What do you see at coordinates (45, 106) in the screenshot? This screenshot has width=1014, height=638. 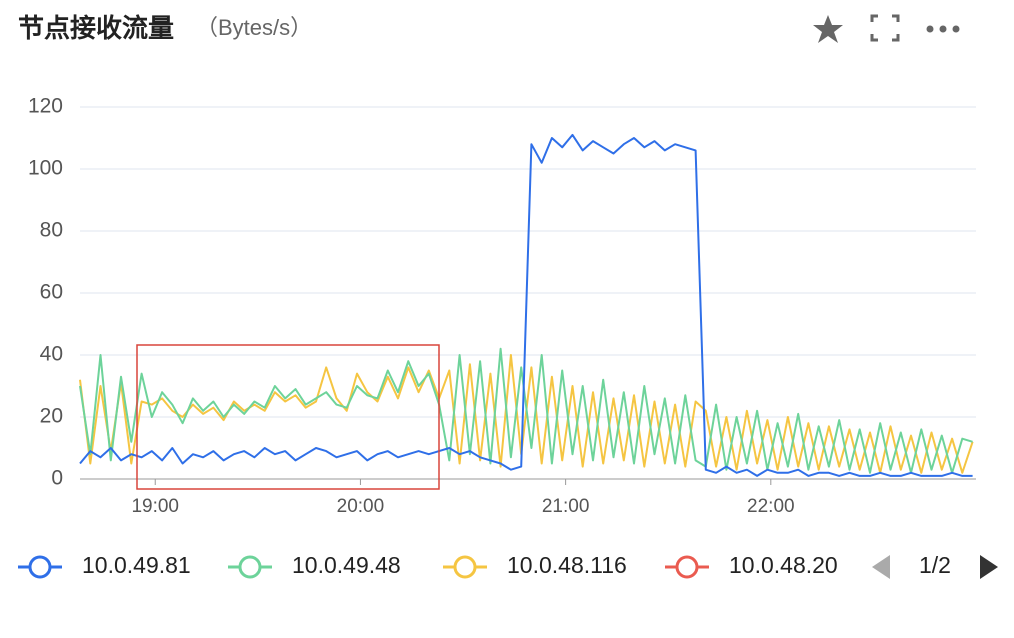 I see `y-tick-label: 120` at bounding box center [45, 106].